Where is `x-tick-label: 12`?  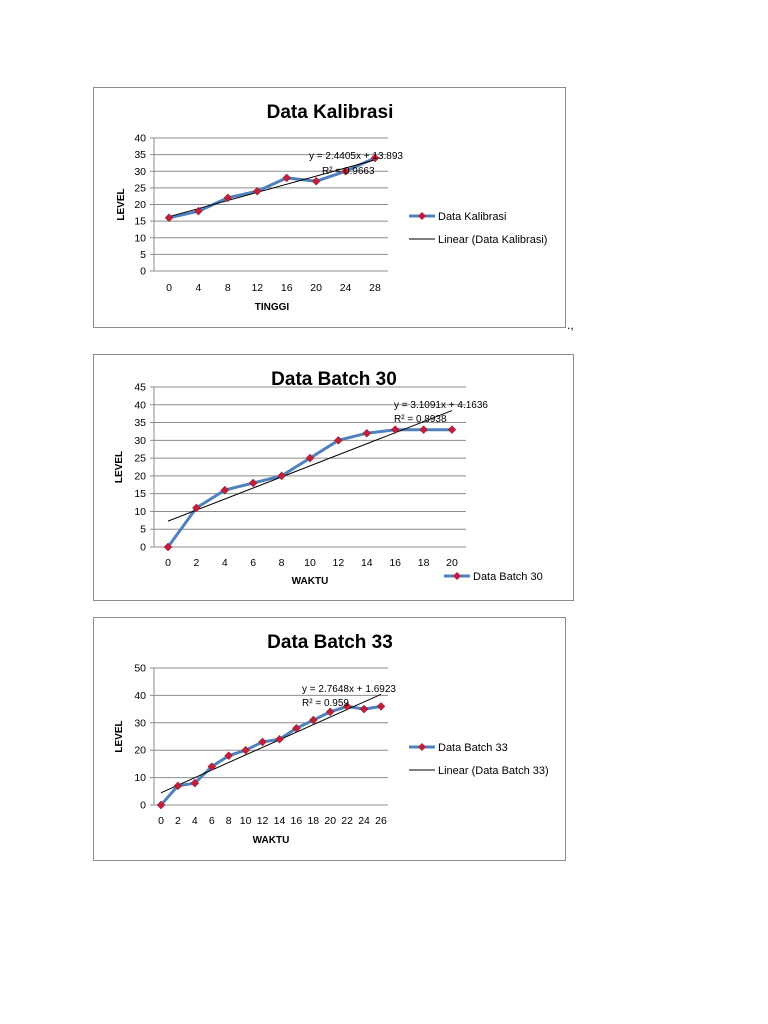
x-tick-label: 12 is located at coordinates (257, 288).